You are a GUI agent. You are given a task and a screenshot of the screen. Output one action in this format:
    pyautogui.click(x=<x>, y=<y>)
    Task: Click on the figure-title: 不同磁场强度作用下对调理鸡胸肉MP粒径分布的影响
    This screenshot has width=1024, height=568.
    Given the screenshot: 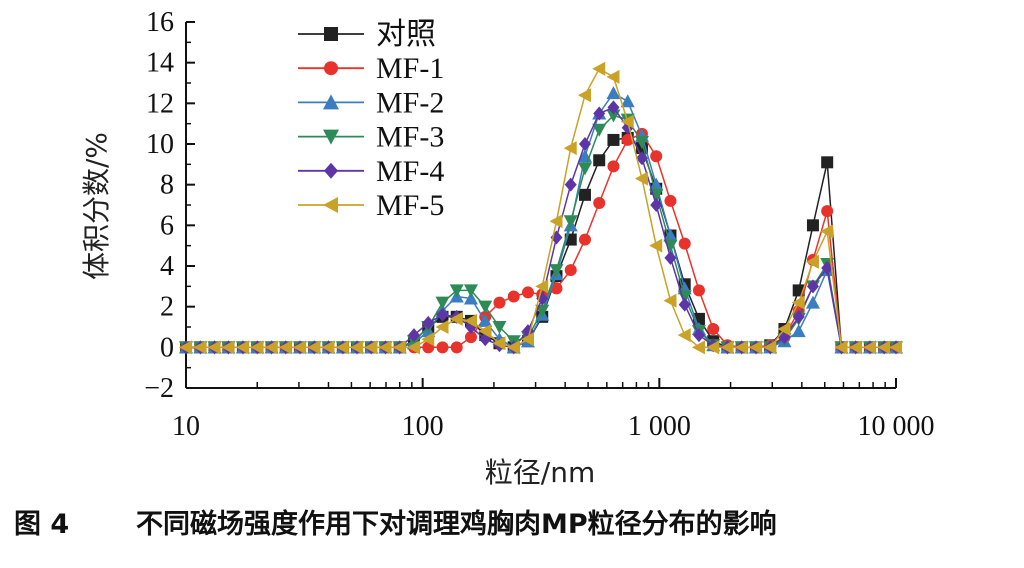 What is the action you would take?
    pyautogui.click(x=456, y=524)
    